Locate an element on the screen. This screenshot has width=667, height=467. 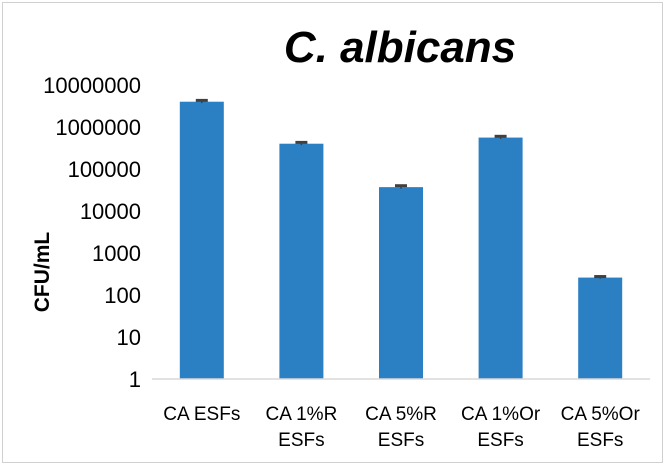
y-tick-labels: 1 10 100 1000 10000 100000 1000000 10000000 is located at coordinates (92, 232).